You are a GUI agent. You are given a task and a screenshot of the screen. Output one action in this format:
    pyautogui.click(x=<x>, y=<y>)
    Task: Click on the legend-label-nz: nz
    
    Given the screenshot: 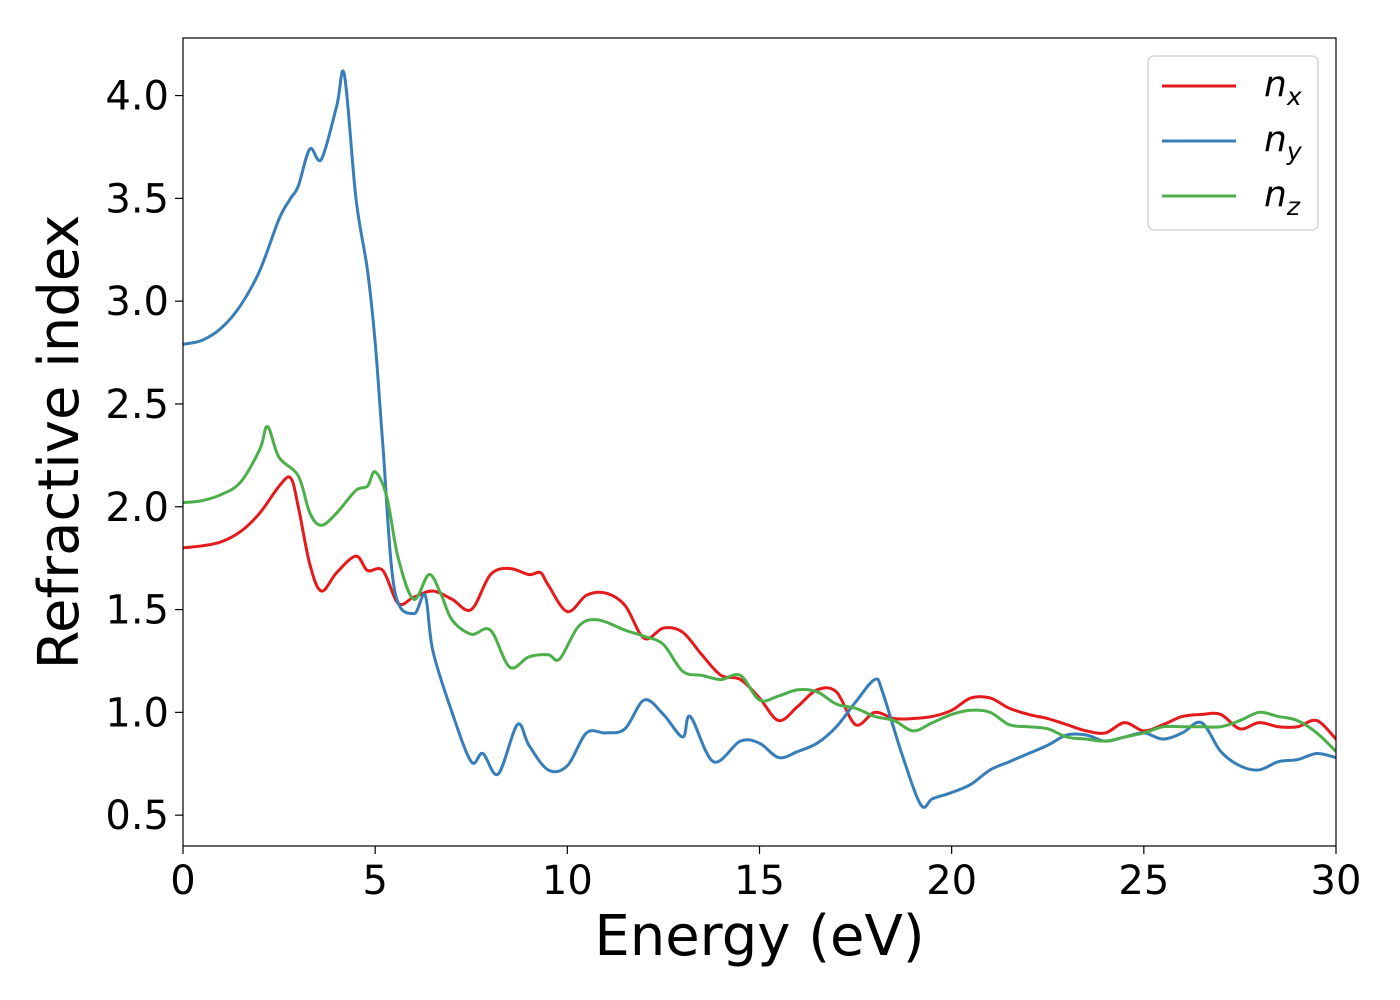 What is the action you would take?
    pyautogui.click(x=1282, y=197)
    